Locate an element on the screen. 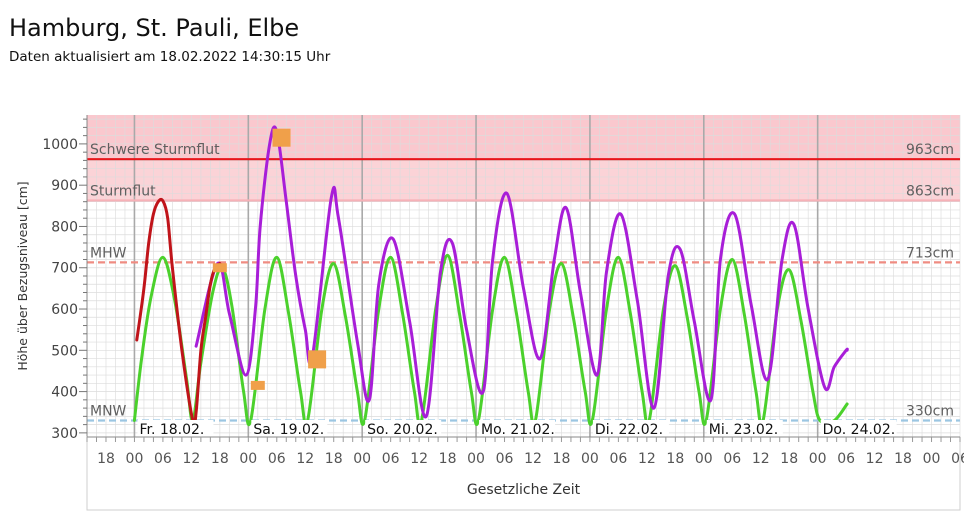  threshold-label-mhw: MHW is located at coordinates (108, 253).